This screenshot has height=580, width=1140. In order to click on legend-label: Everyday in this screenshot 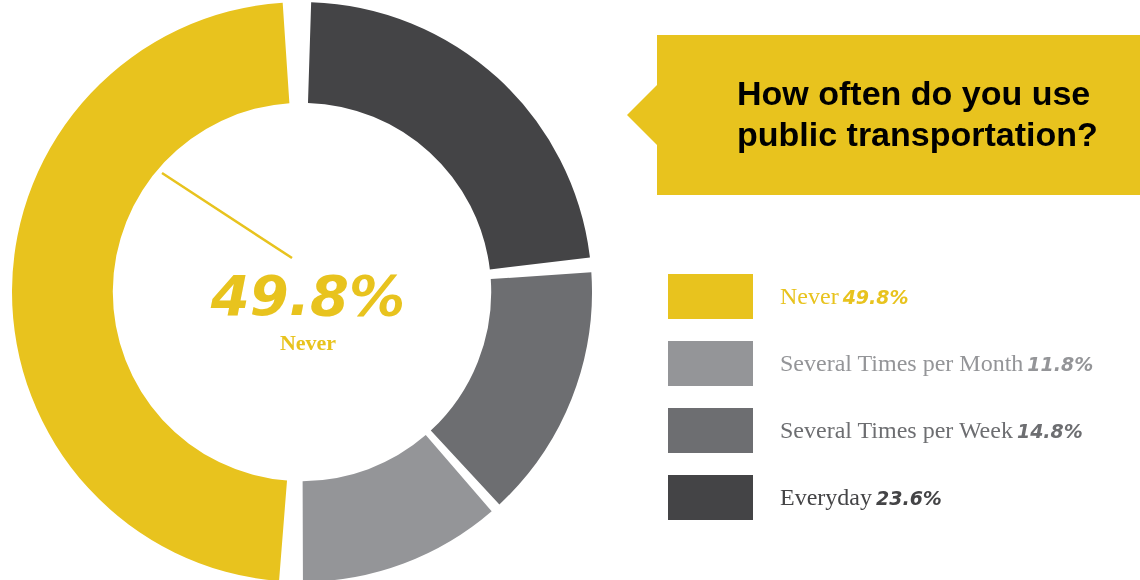, I will do `click(826, 497)`.